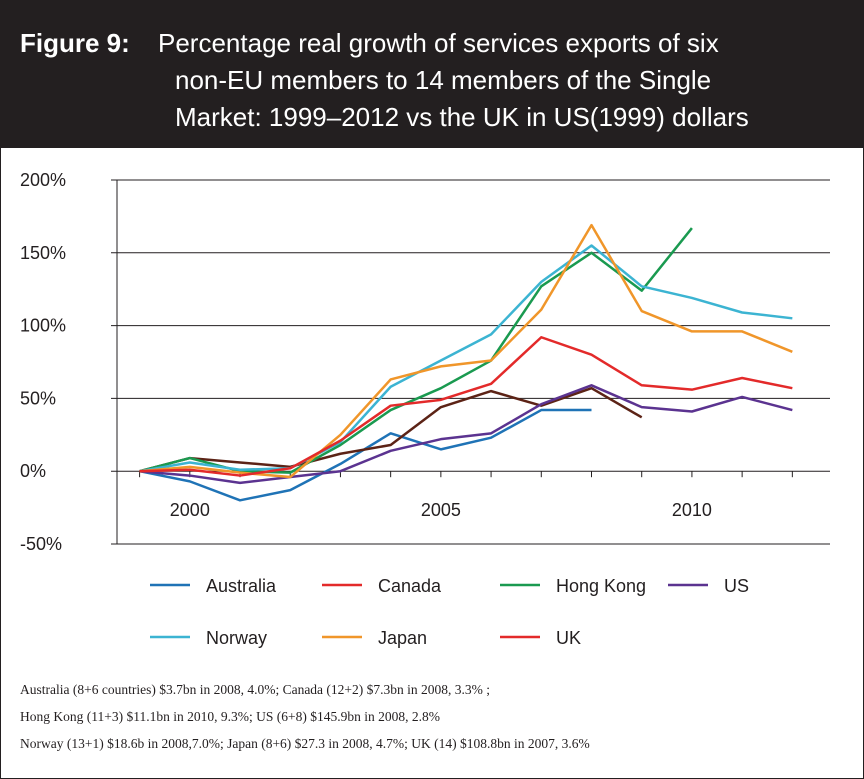 The width and height of the screenshot is (864, 779). What do you see at coordinates (692, 510) in the screenshot?
I see `x-tick-label: 2010` at bounding box center [692, 510].